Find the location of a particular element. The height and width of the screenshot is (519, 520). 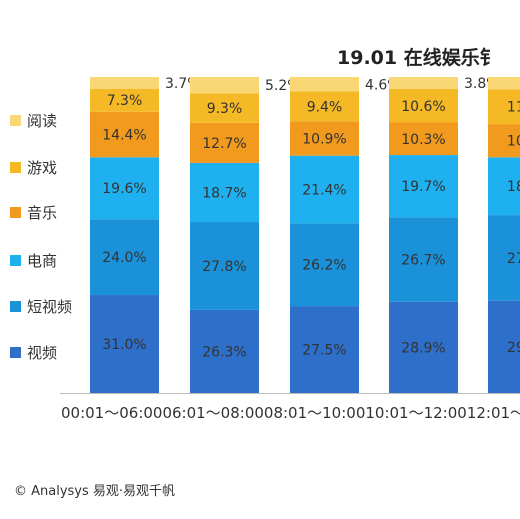

data-label-2-4: 18.3 is located at coordinates (513, 187).